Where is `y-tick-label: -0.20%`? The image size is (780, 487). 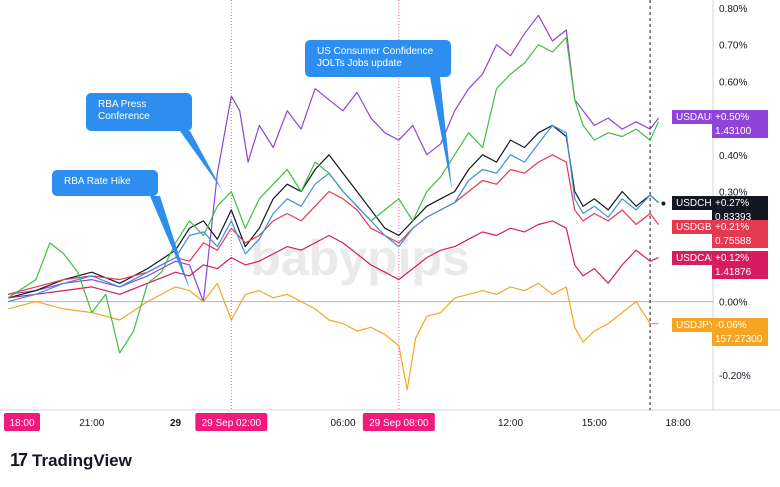 y-tick-label: -0.20% is located at coordinates (735, 376).